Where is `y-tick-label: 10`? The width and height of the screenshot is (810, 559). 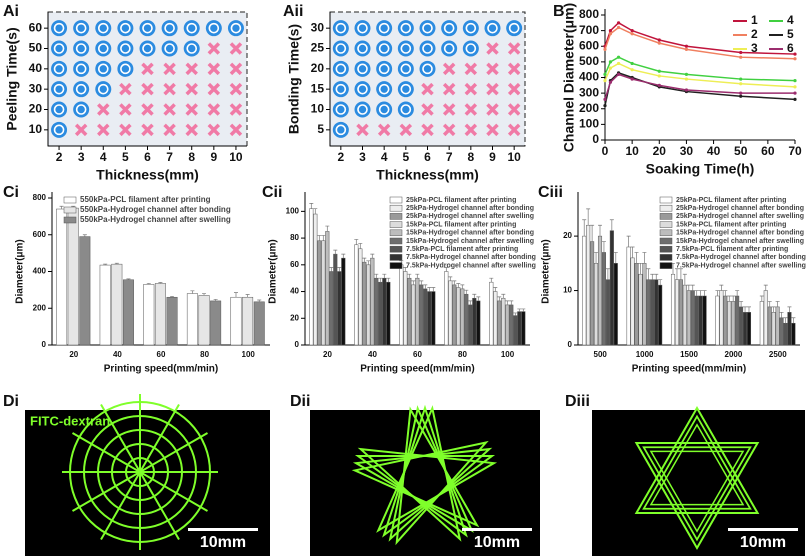
y-tick-label: 10 is located at coordinates (318, 109).